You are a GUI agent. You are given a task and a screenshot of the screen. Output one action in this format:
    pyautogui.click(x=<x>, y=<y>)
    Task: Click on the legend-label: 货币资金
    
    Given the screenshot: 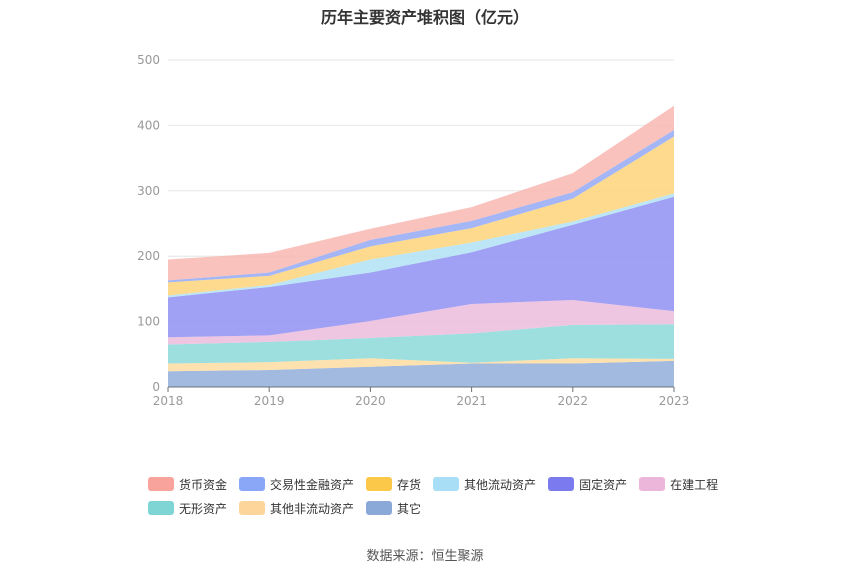 What is the action you would take?
    pyautogui.click(x=203, y=484)
    